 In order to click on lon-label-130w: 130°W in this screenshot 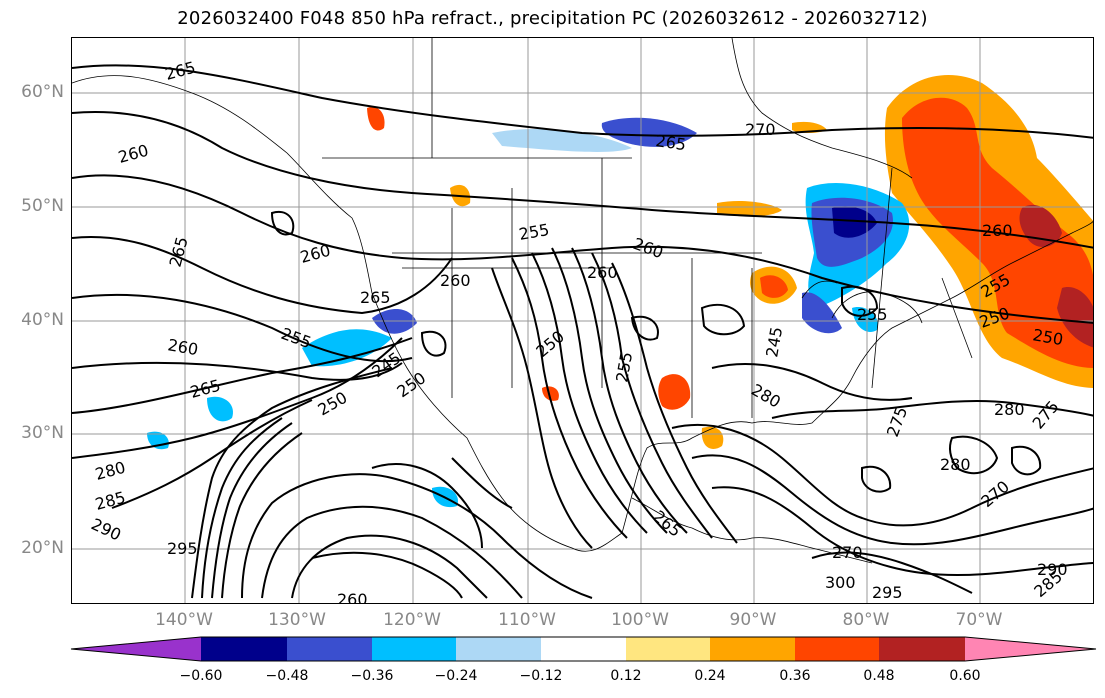, I will do `click(297, 620)`.